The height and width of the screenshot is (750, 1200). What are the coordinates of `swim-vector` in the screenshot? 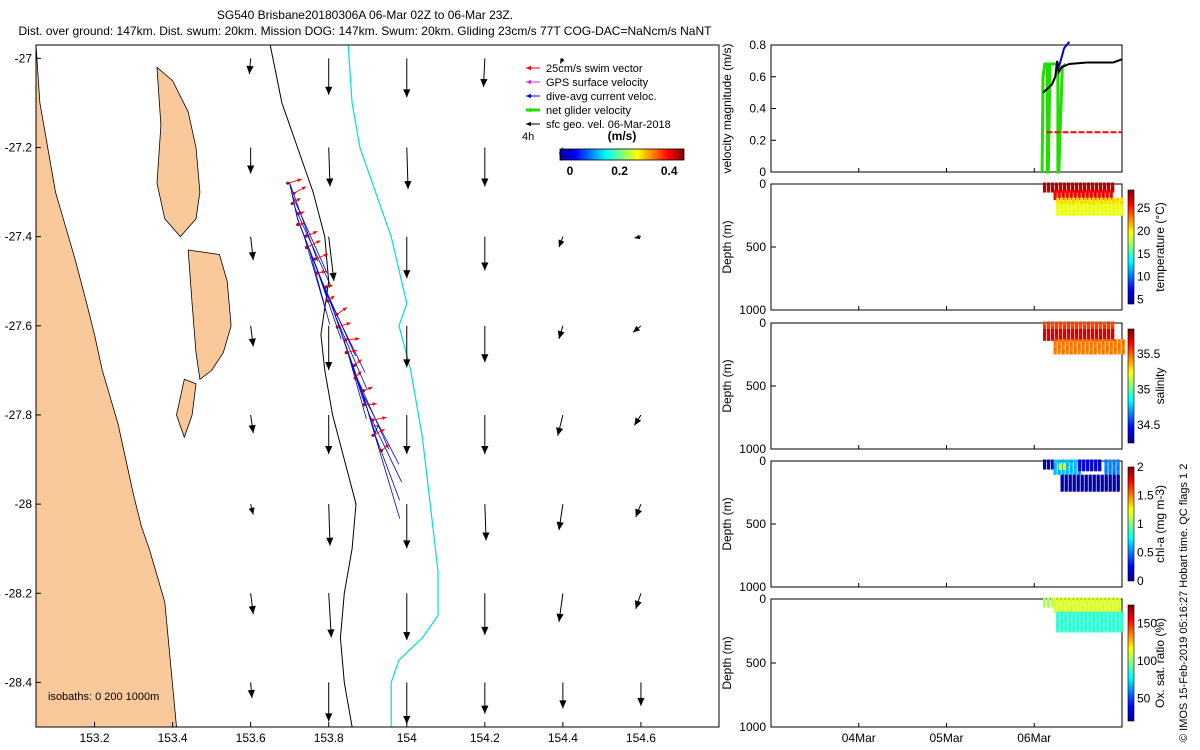 It's located at (370, 404).